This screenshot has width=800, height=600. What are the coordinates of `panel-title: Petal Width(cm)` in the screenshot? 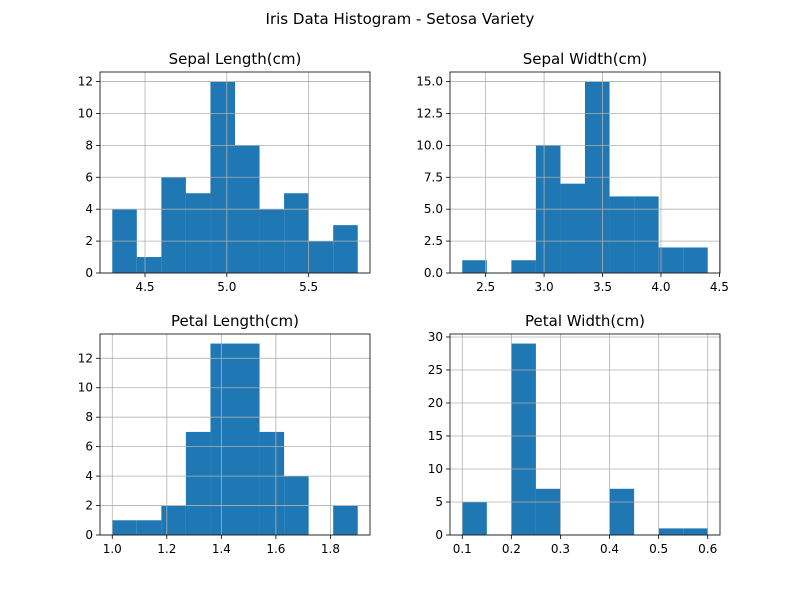 It's located at (585, 321).